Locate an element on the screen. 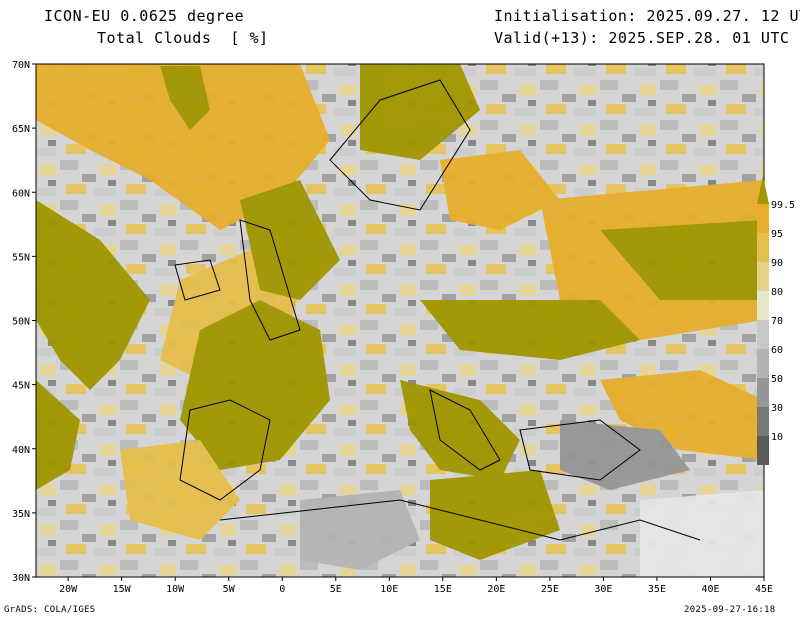 The width and height of the screenshot is (800, 618). lat-label: 30N is located at coordinates (21, 578).